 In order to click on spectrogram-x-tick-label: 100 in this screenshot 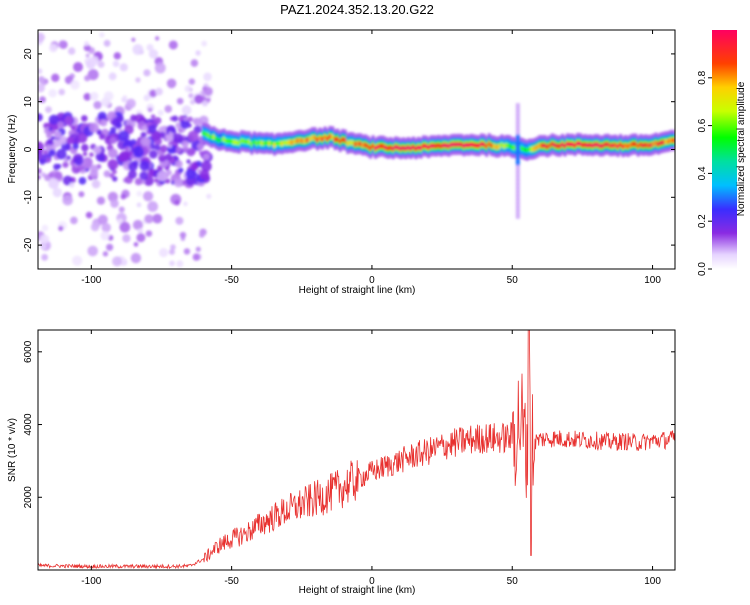, I will do `click(652, 280)`.